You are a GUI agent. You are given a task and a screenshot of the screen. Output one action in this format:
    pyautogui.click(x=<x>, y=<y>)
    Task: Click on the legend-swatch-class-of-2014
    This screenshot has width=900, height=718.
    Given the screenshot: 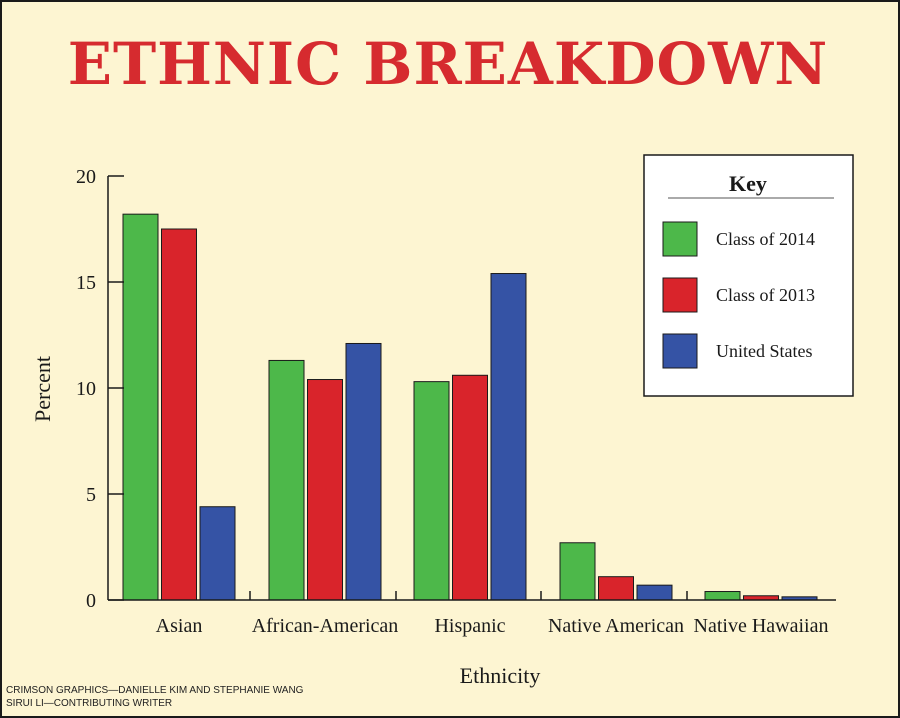 What is the action you would take?
    pyautogui.click(x=680, y=239)
    